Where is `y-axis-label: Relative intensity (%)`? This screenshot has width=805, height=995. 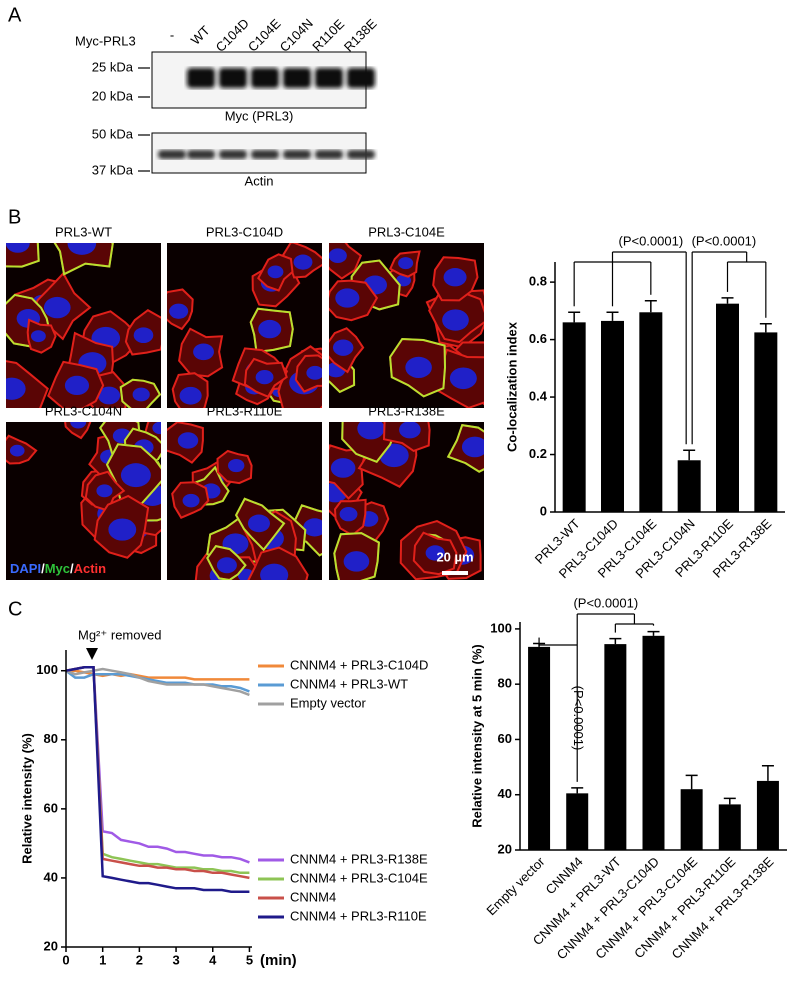 y-axis-label: Relative intensity (%) is located at coordinates (26, 798).